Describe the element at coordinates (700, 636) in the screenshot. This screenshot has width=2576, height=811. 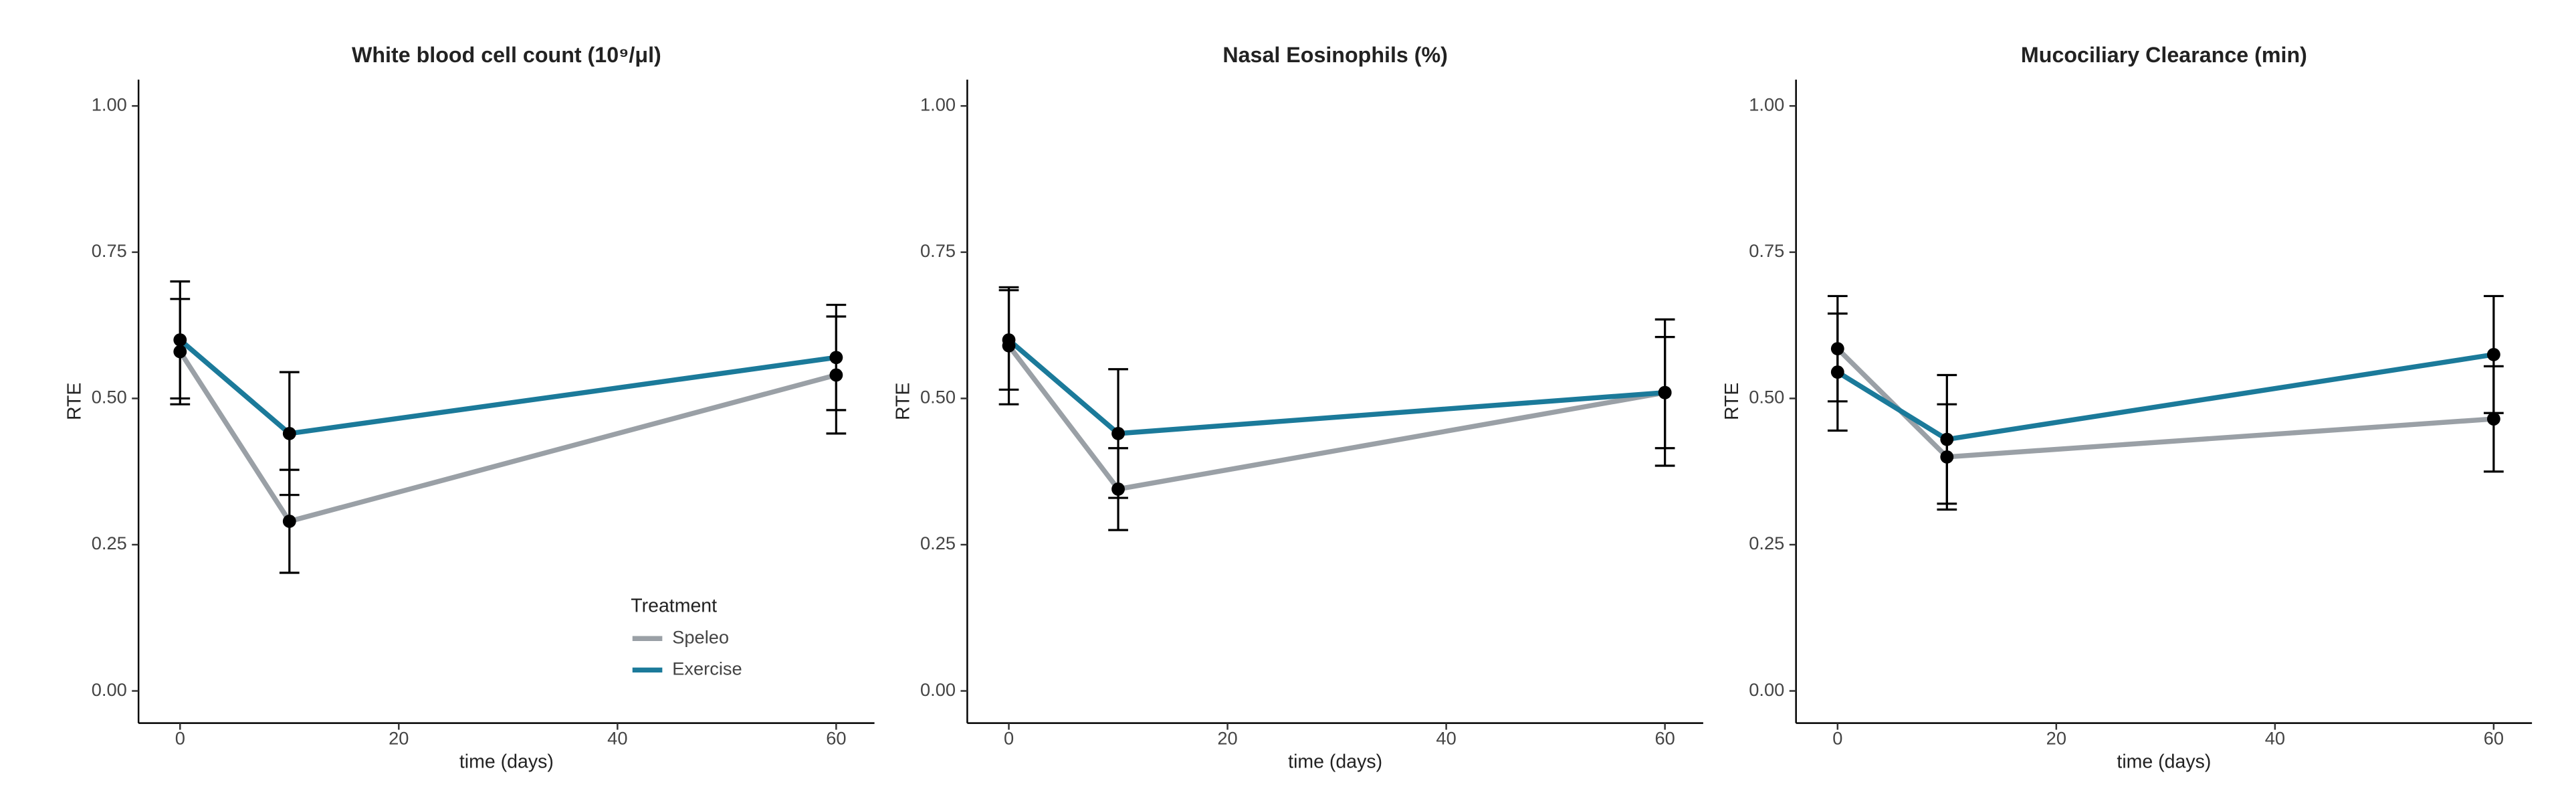
I see `legend-label: Speleo` at that location.